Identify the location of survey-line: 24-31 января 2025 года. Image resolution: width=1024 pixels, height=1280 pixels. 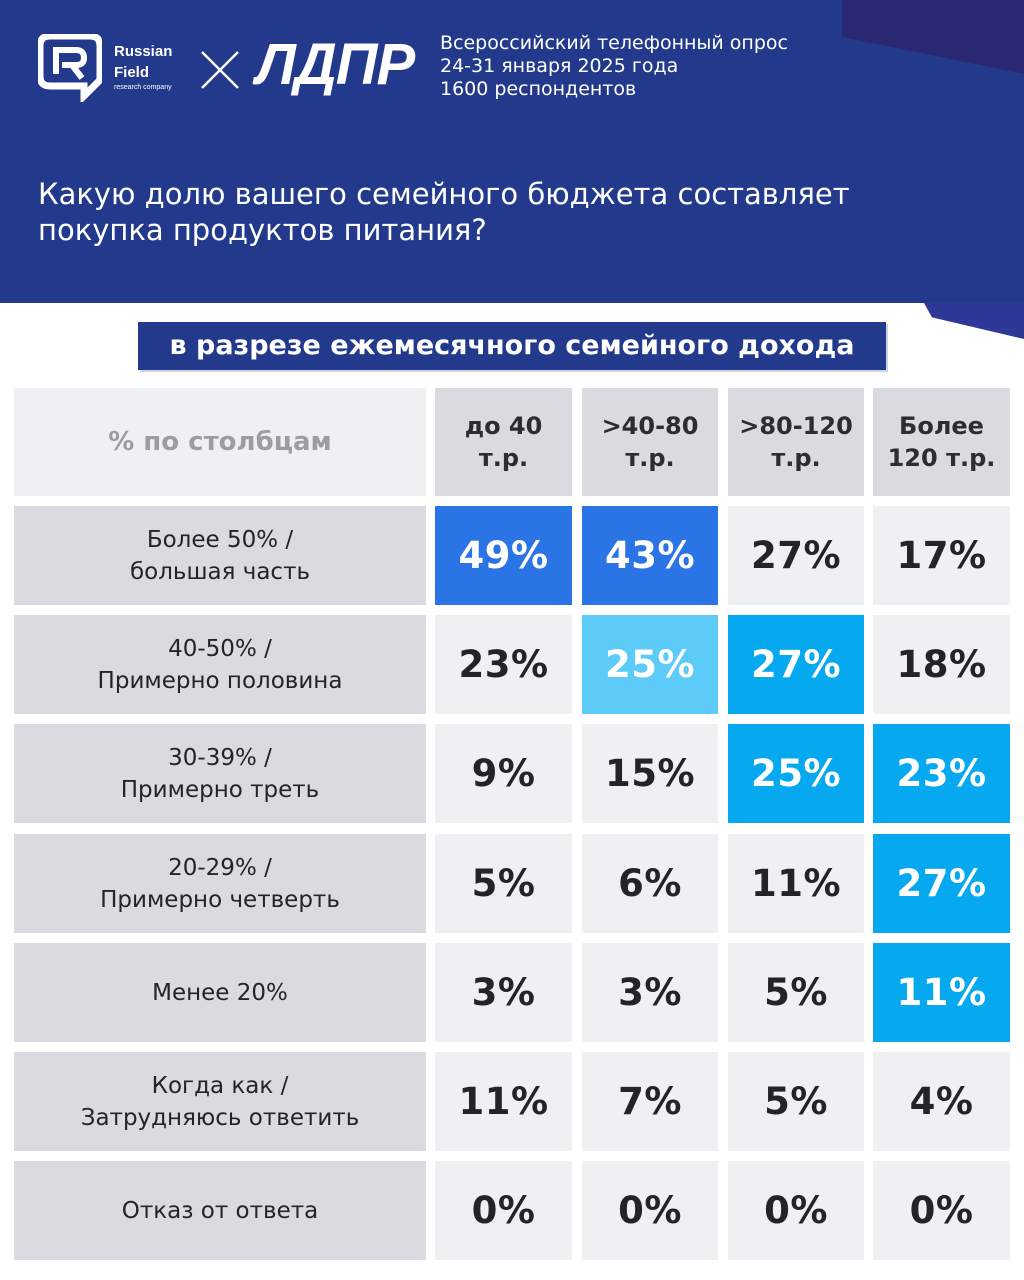
(559, 66).